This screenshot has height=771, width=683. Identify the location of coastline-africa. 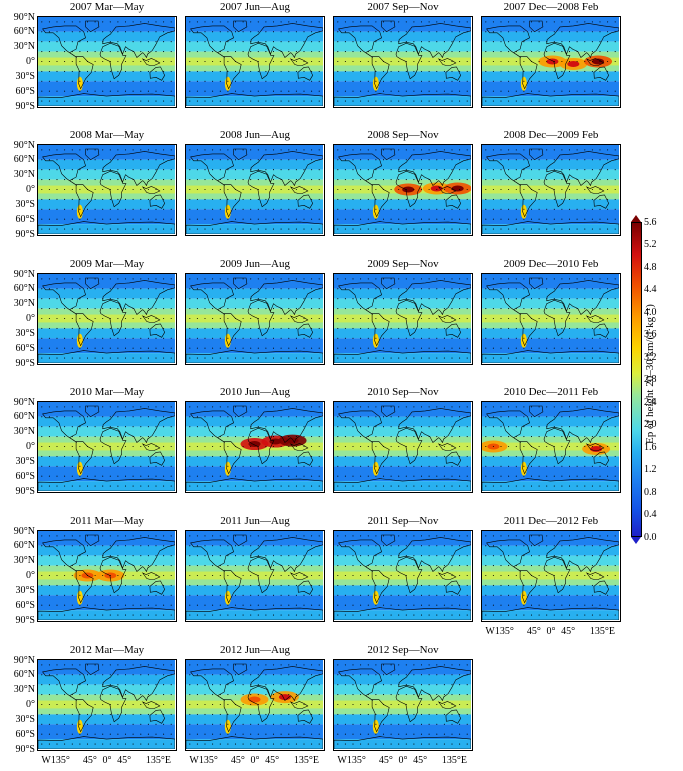
(261, 575).